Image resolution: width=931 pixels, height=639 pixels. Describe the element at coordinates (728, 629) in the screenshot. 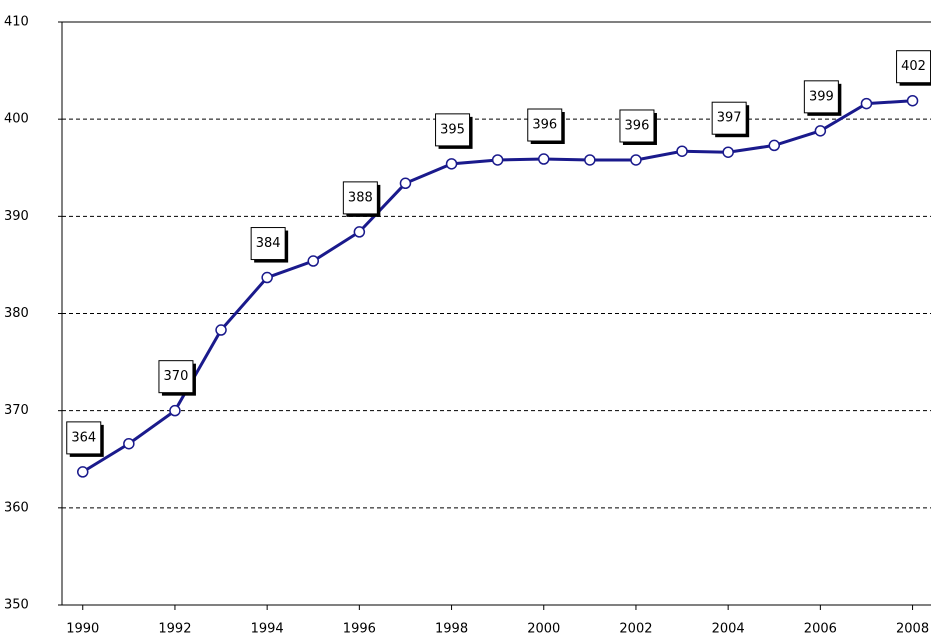

I see `x-tick-label: 2004` at that location.